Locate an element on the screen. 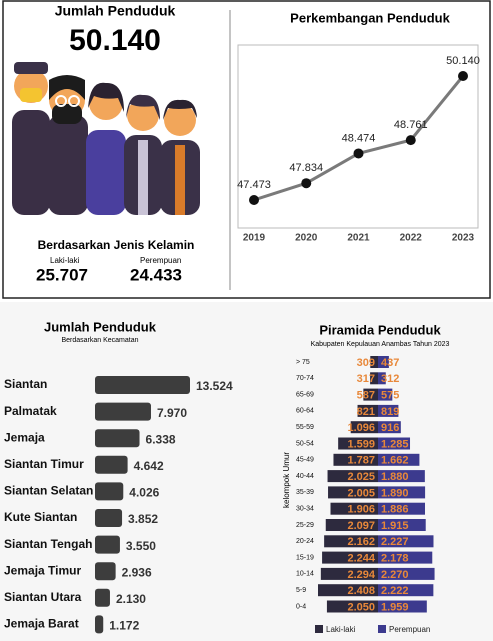 This screenshot has height=641, width=493. value-label: 2.222 is located at coordinates (395, 591).